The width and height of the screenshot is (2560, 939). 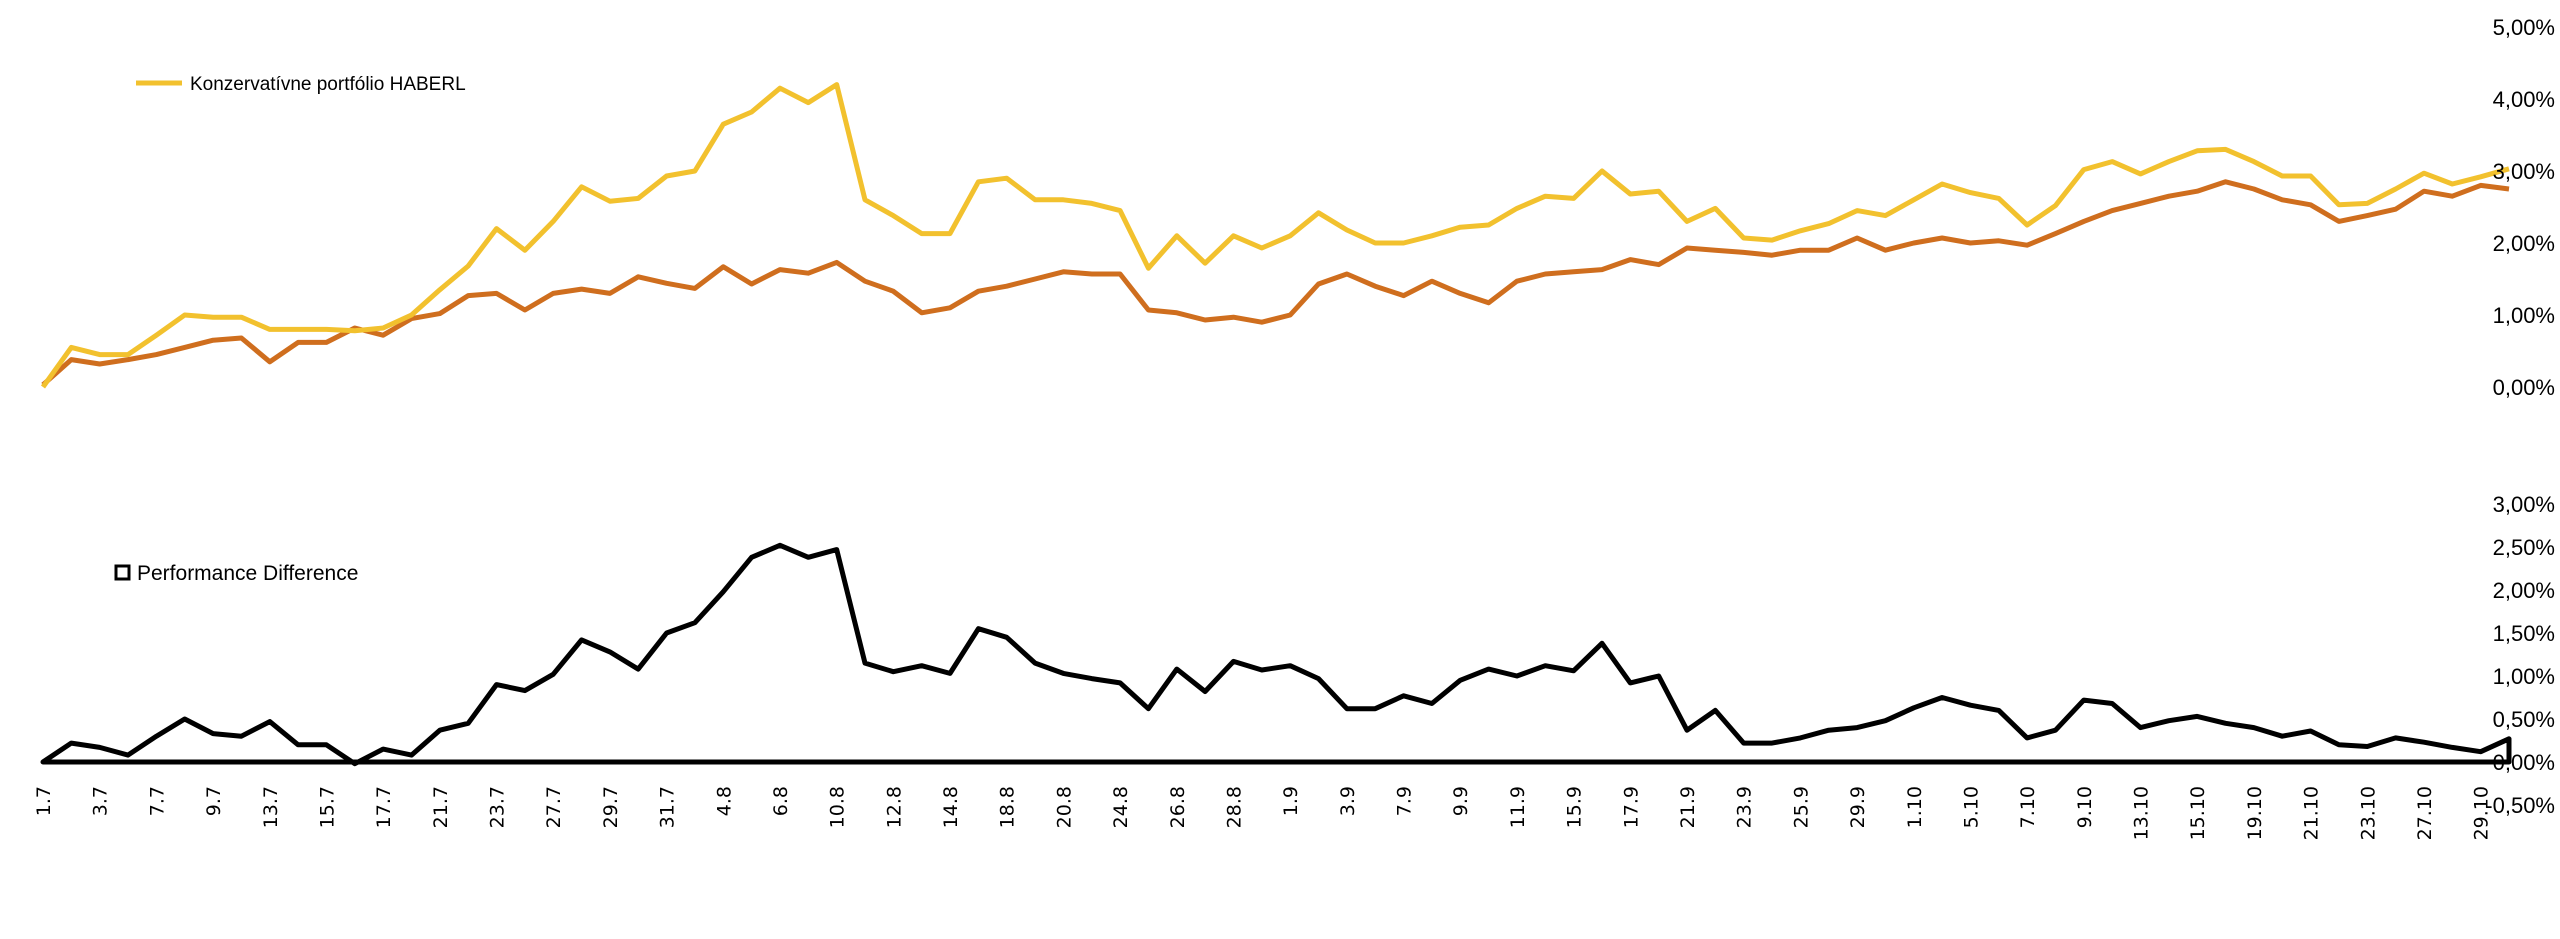 I want to click on x-tick-label: 3.9, so click(x=1348, y=801).